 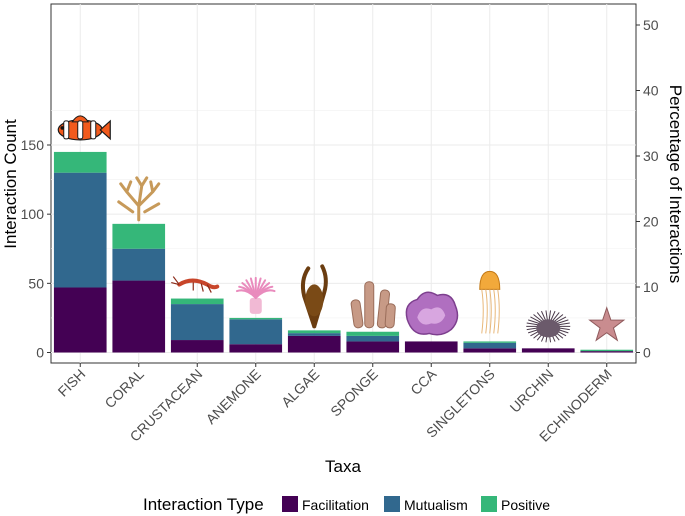 What do you see at coordinates (290, 504) in the screenshot?
I see `legend-swatch-facilitation` at bounding box center [290, 504].